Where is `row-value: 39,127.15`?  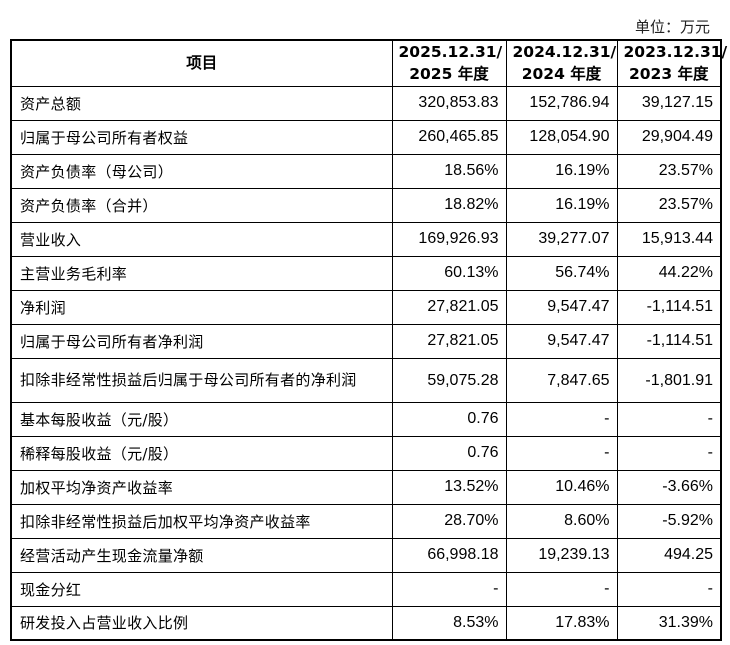
row-value: 39,127.15 is located at coordinates (669, 103).